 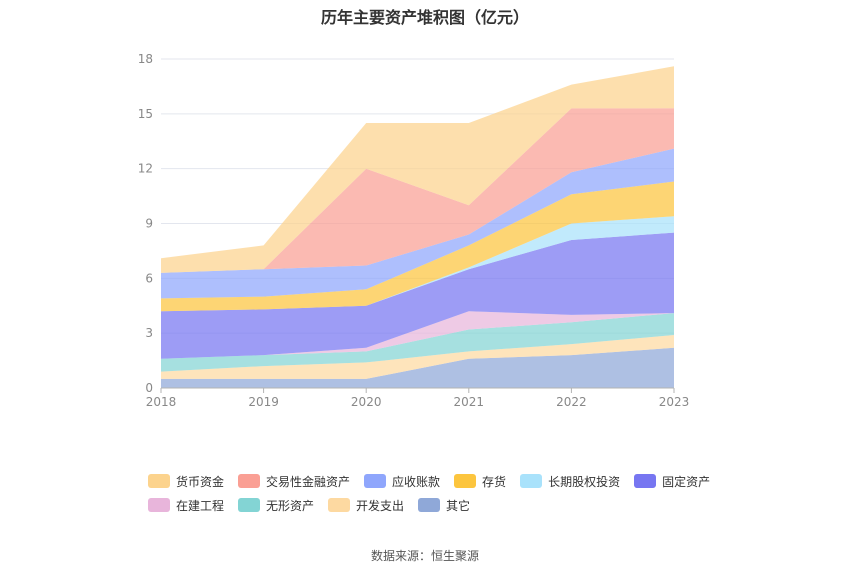 I want to click on legend-item: 长期股权投资, so click(x=570, y=481).